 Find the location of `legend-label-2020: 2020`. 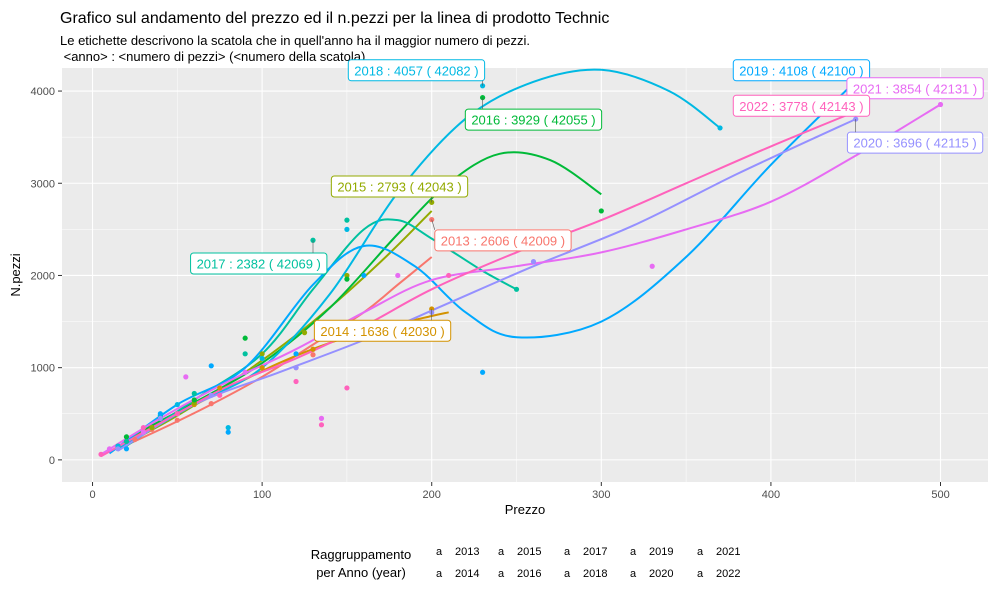

legend-label-2020: 2020 is located at coordinates (661, 574).